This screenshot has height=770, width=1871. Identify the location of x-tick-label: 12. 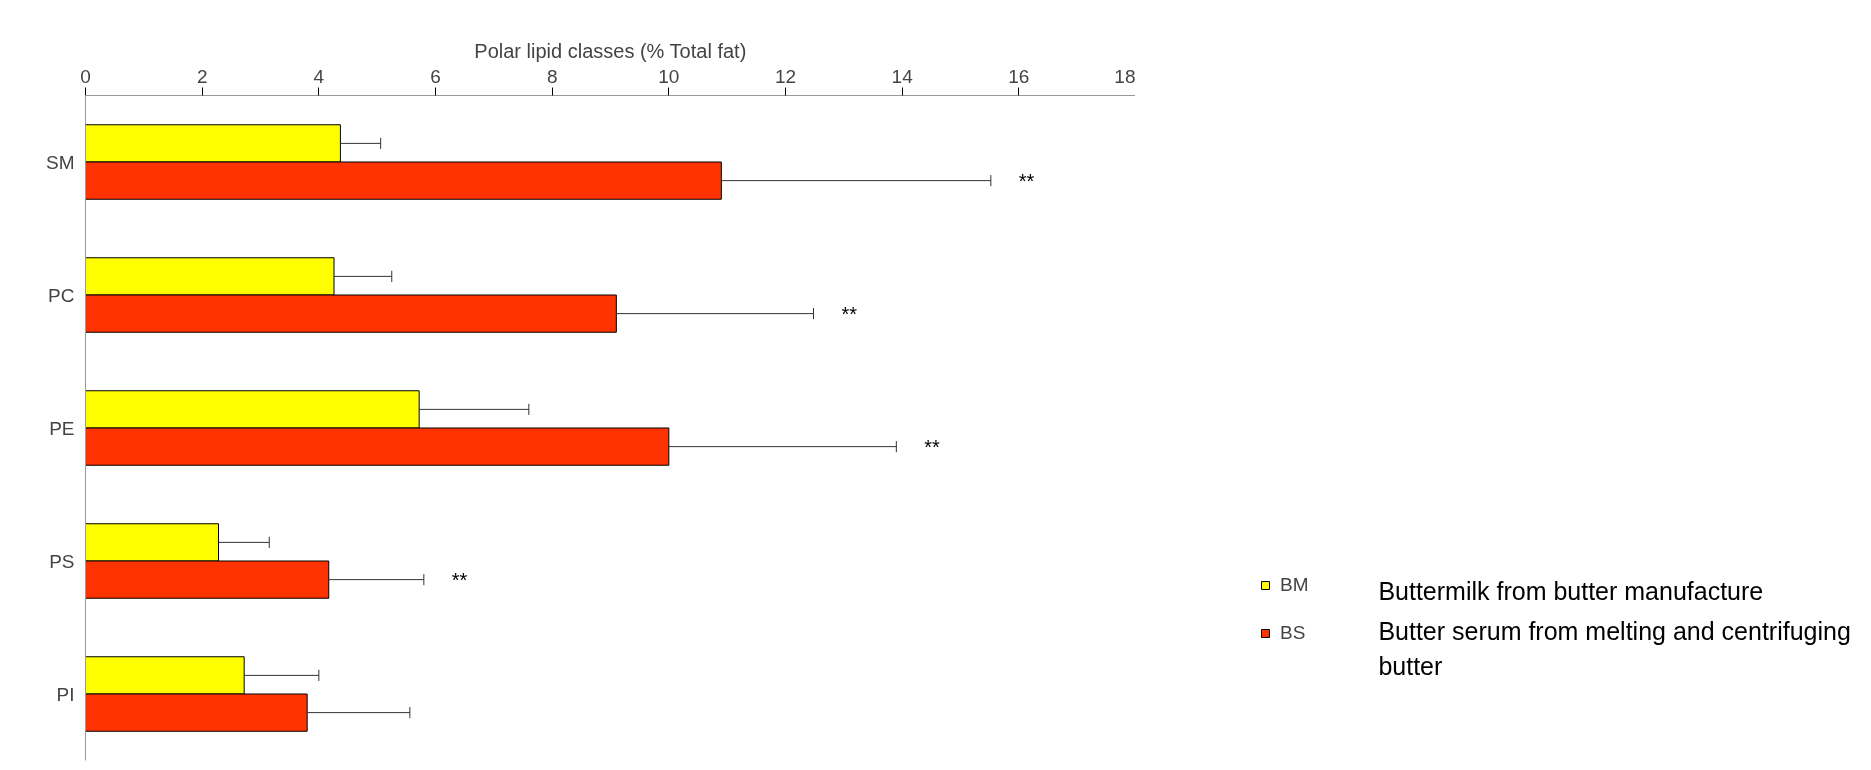
(785, 76).